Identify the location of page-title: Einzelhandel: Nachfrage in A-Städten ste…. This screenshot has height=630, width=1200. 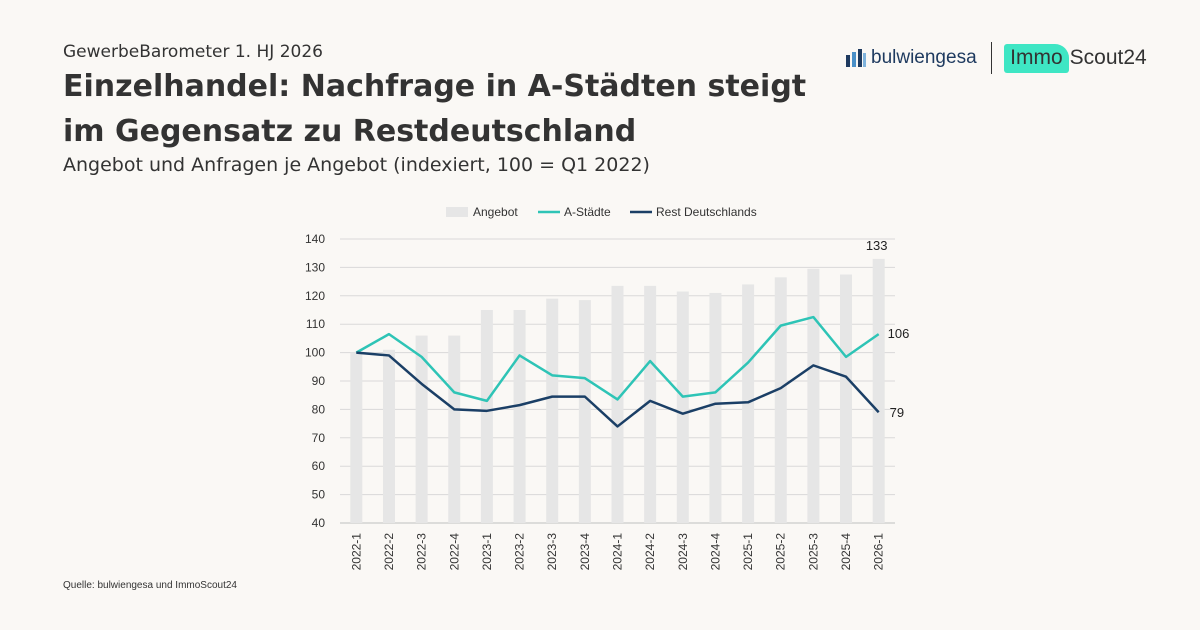
(443, 109).